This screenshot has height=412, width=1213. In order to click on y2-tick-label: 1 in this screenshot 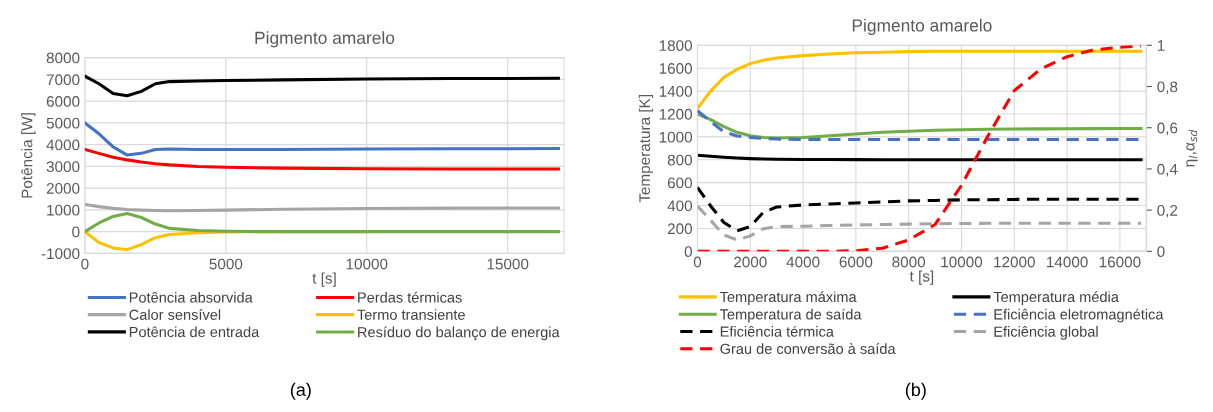, I will do `click(1161, 45)`.